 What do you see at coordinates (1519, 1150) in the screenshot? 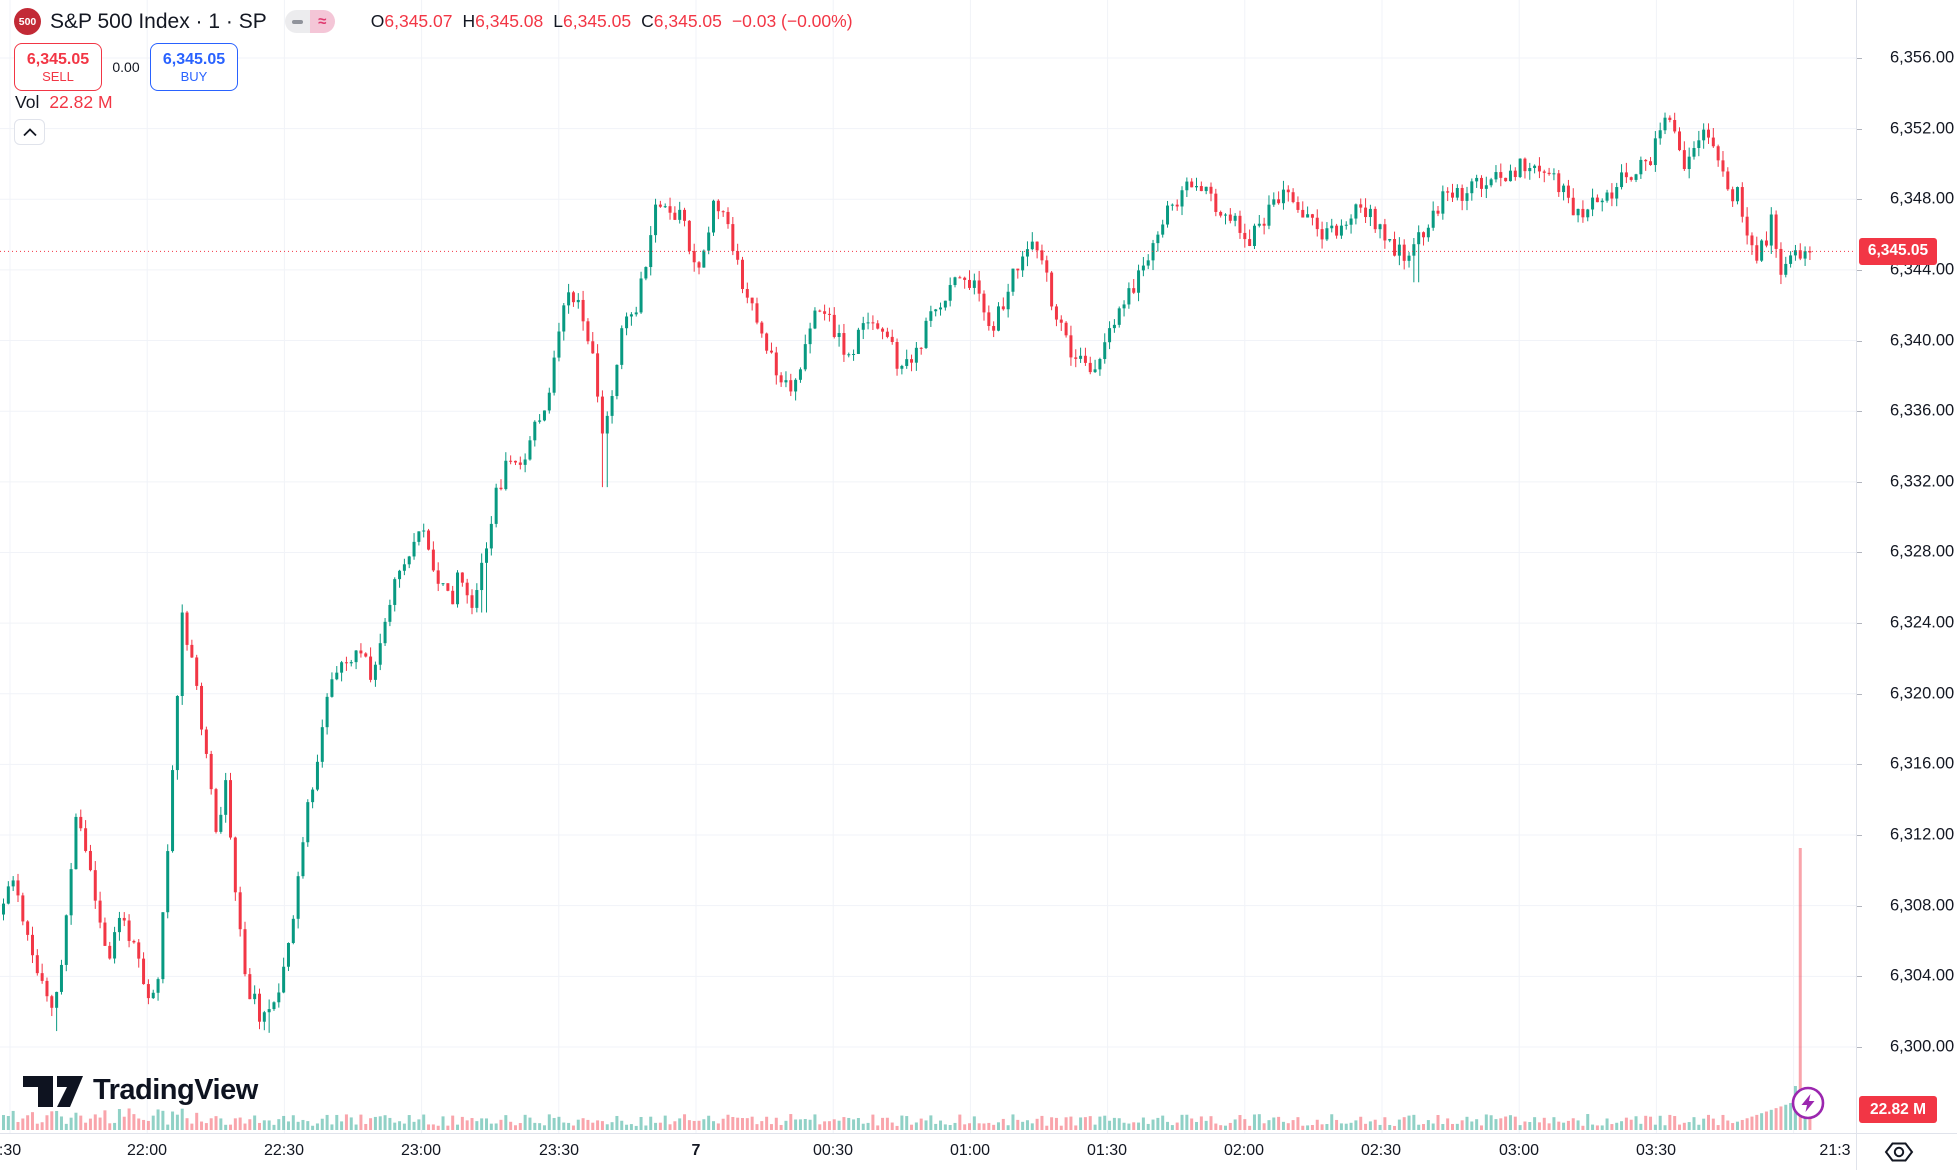
I see `time-tick-label: 03:00` at bounding box center [1519, 1150].